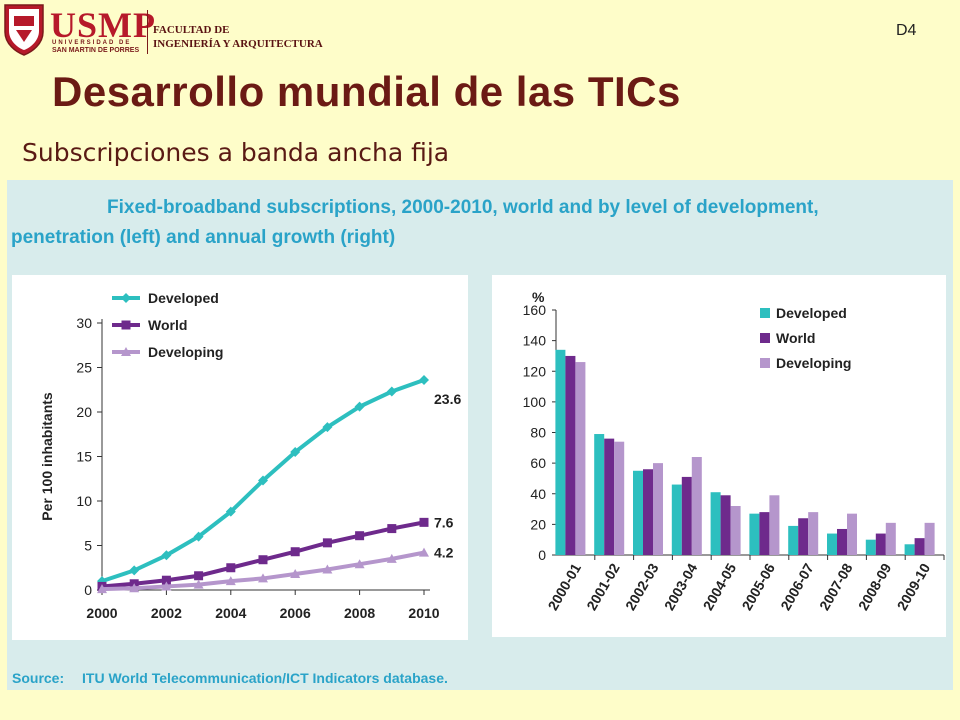 The image size is (960, 720). Describe the element at coordinates (444, 522) in the screenshot. I see `end-value-label: 7.6` at that location.